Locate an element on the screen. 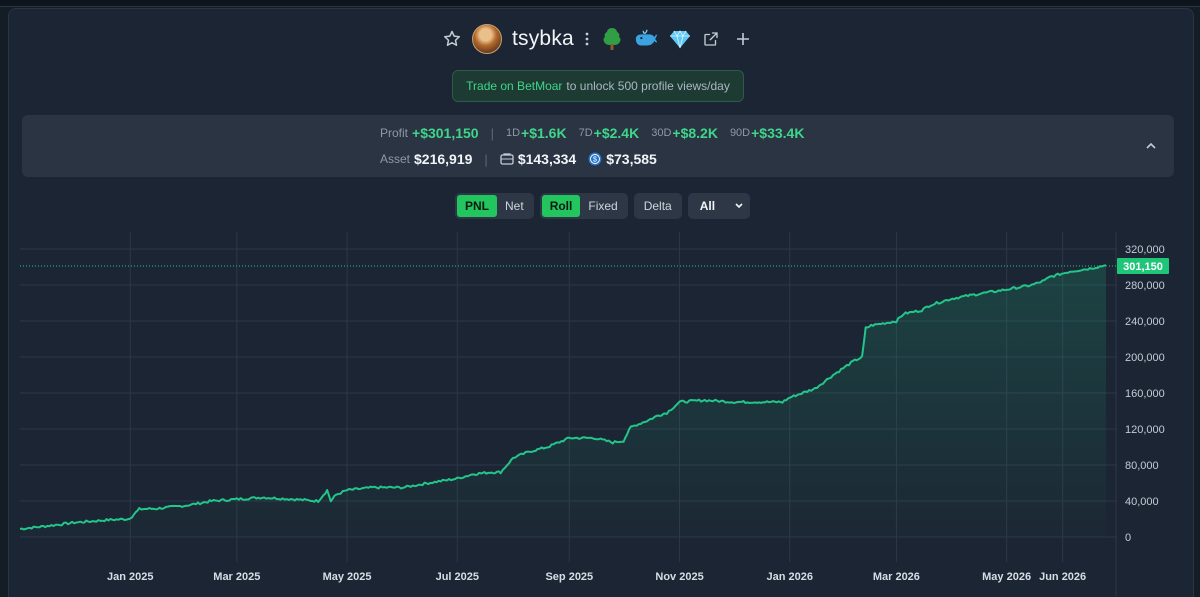 The height and width of the screenshot is (597, 1200). y-tick-label: 240,000 is located at coordinates (1145, 322).